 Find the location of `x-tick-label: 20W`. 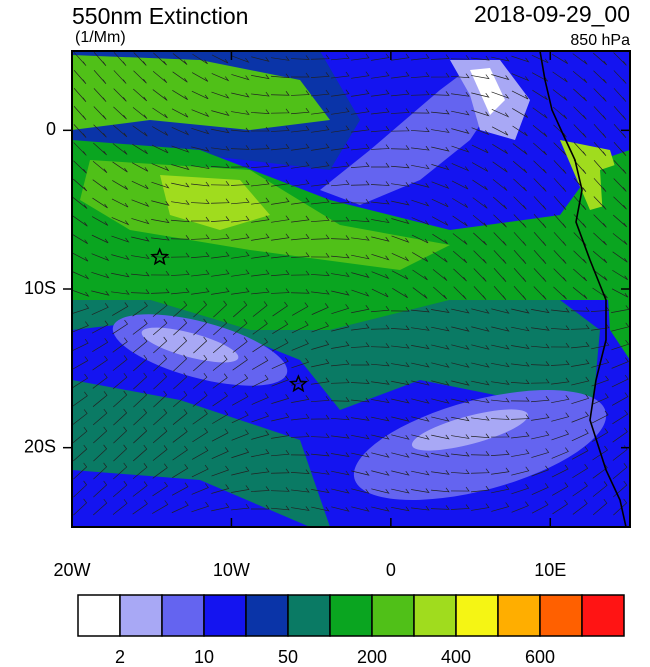

x-tick-label: 20W is located at coordinates (71, 570).